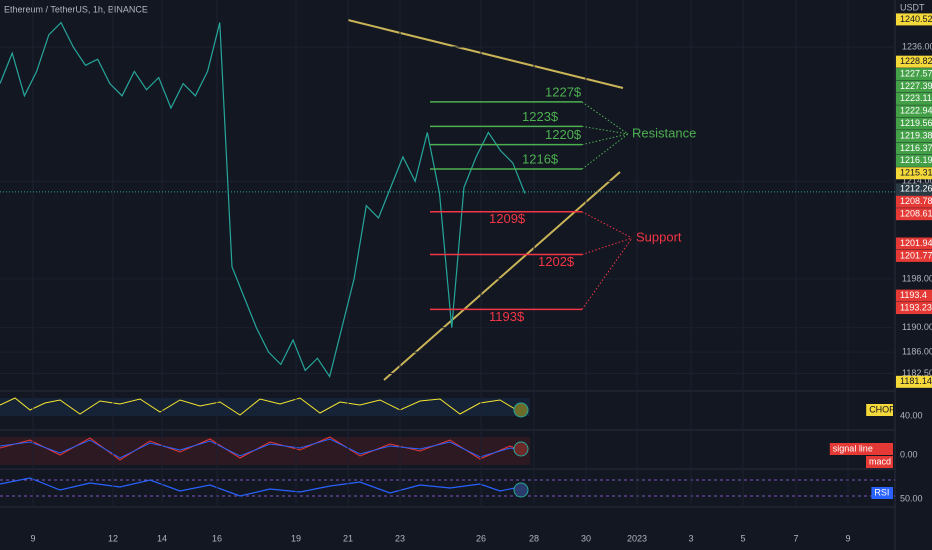 The height and width of the screenshot is (550, 932). I want to click on y-tick-label: 1182.50, so click(917, 373).